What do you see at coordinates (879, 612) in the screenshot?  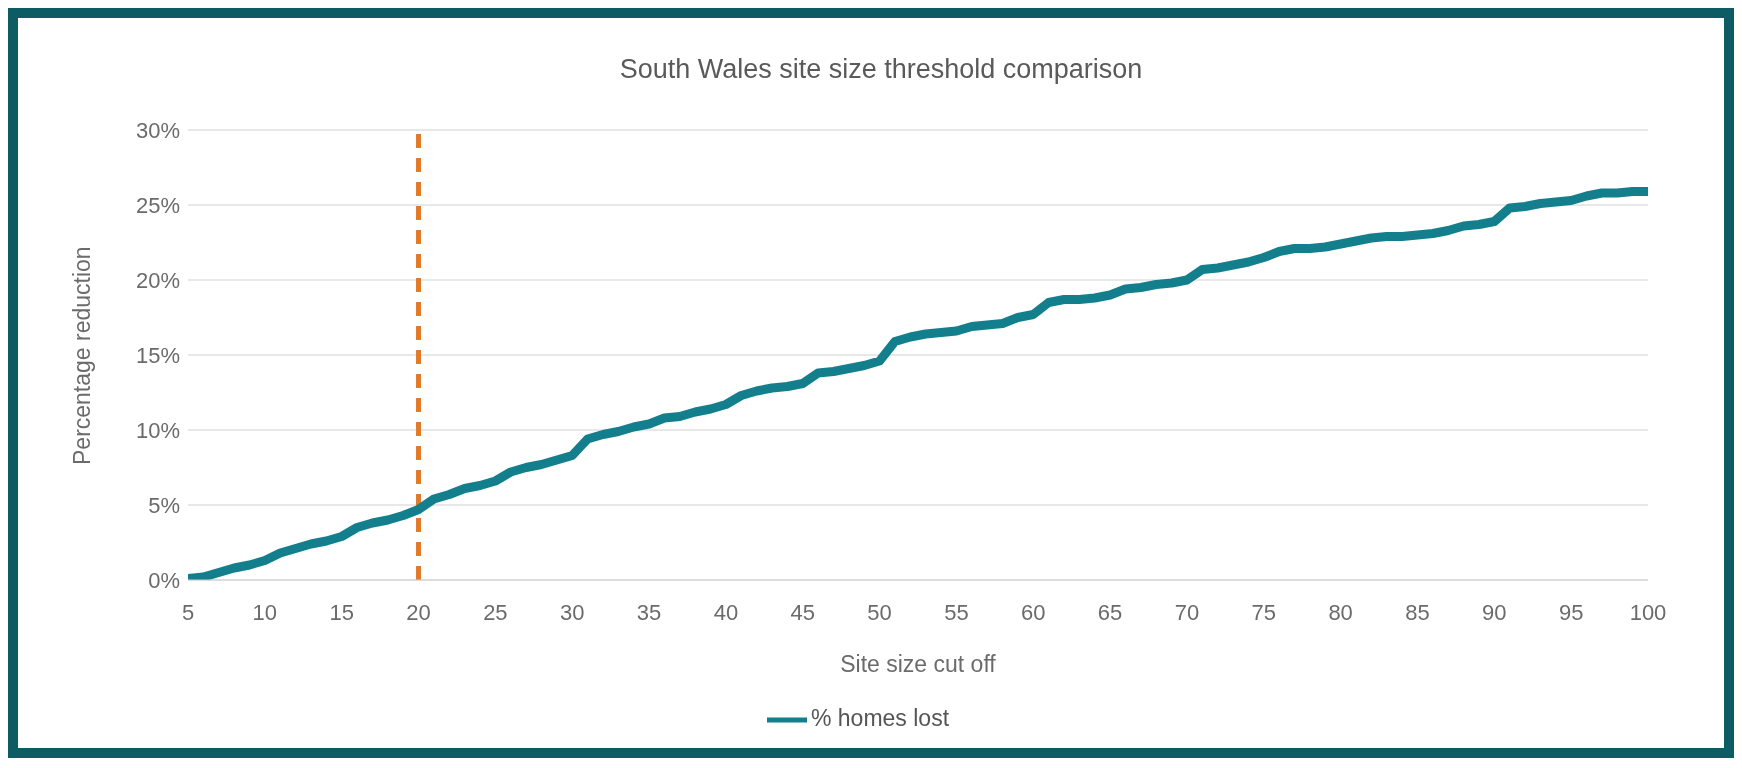 I see `x-tick-label: 50` at bounding box center [879, 612].